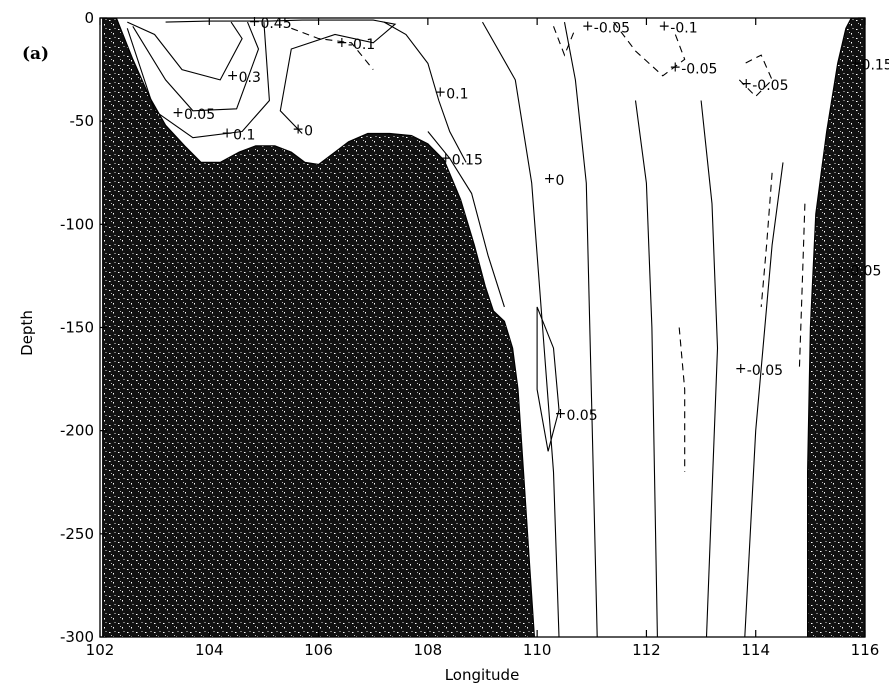 The image size is (889, 688). What do you see at coordinates (770, 86) in the screenshot?
I see `contour-label-13: -0.05` at bounding box center [770, 86].